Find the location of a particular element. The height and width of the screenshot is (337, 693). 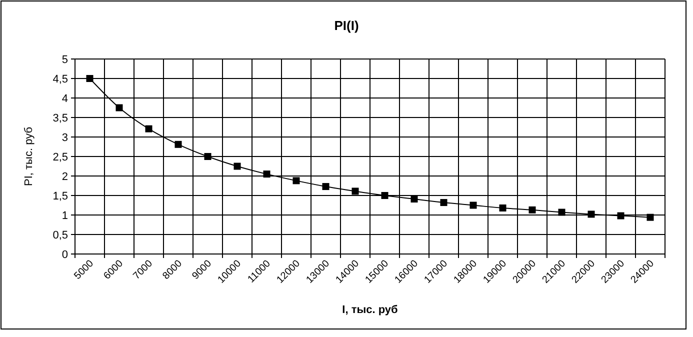

y-tick-label: 0 is located at coordinates (65, 254).